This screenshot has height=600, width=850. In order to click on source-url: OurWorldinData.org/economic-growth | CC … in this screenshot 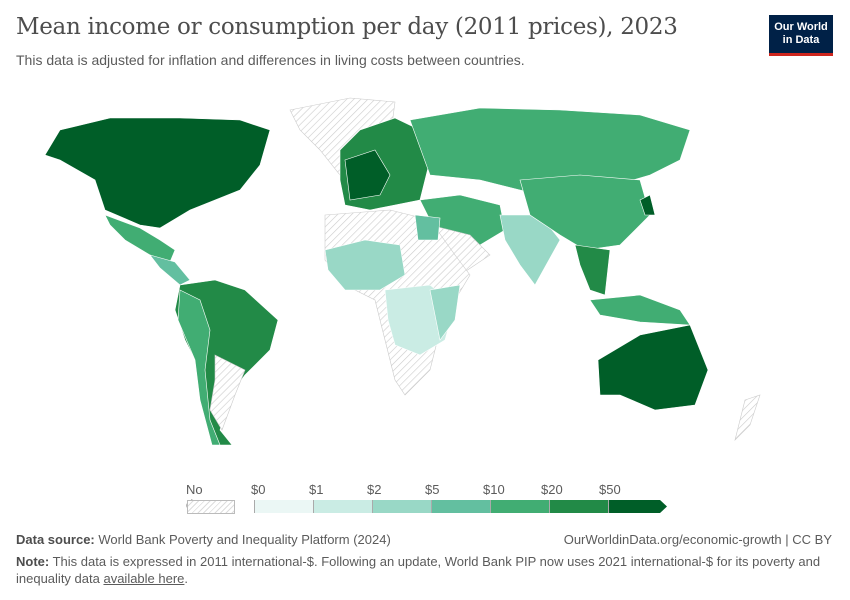, I will do `click(697, 539)`.